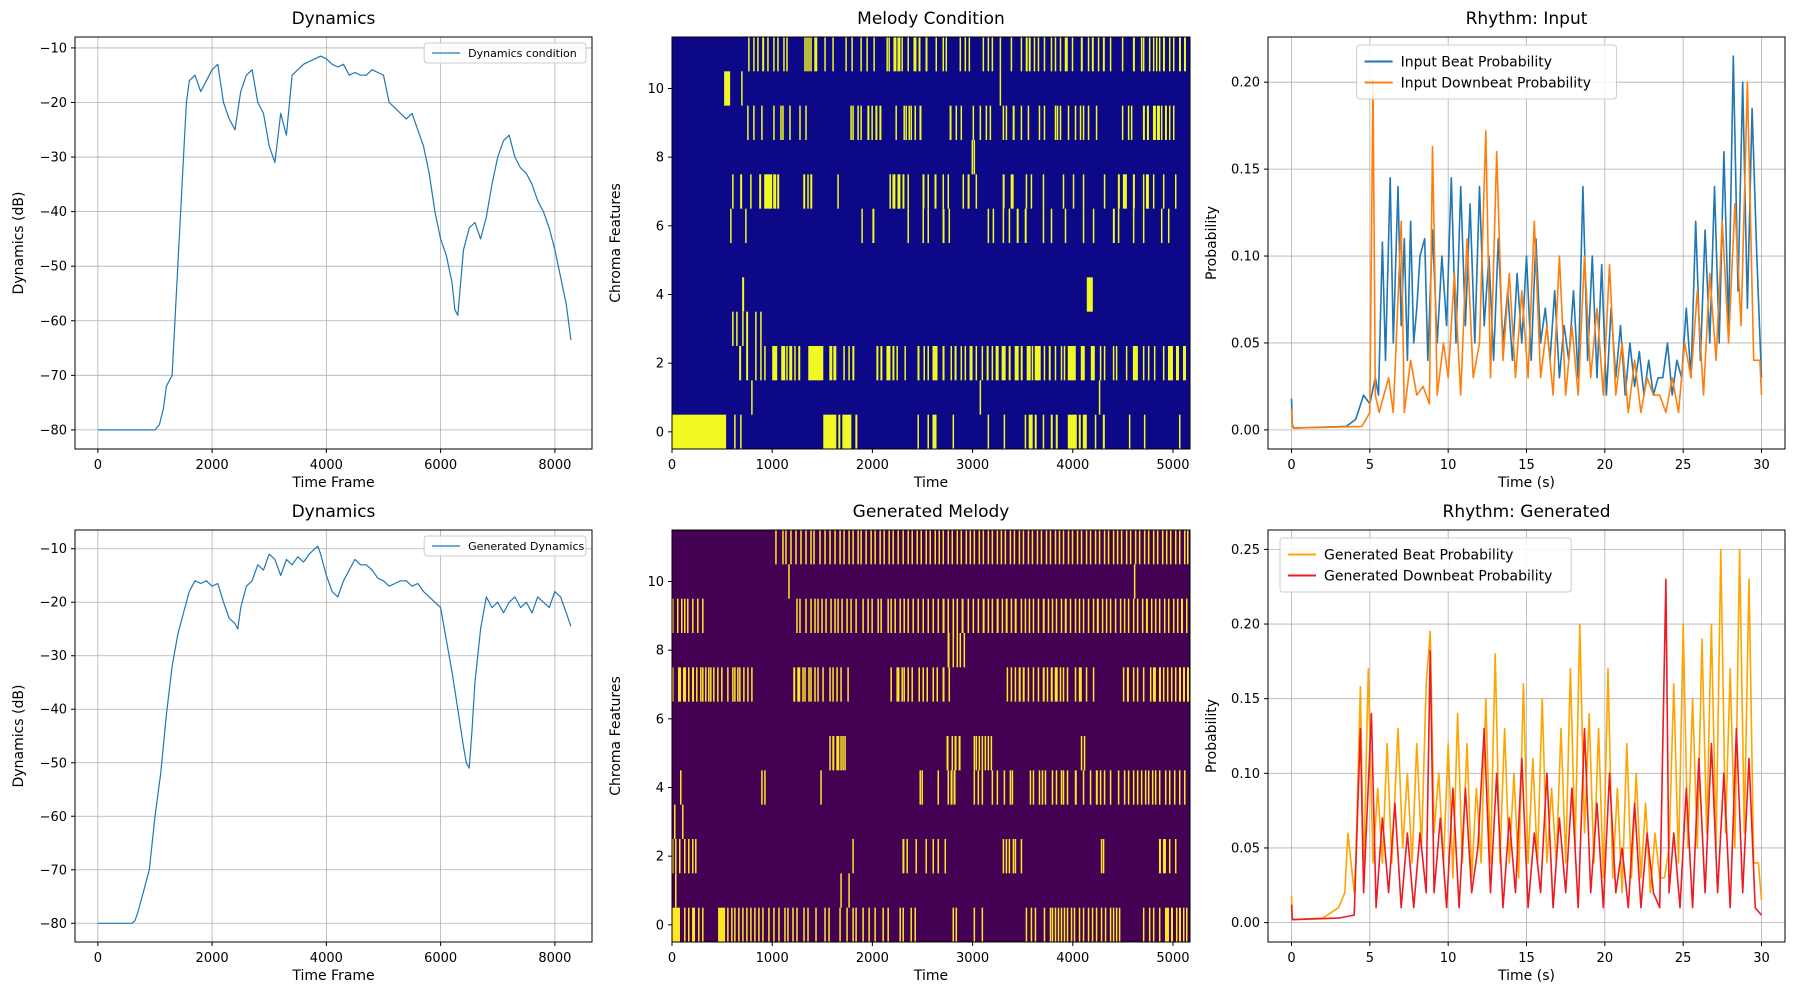 This screenshot has height=1000, width=1800. What do you see at coordinates (53, 603) in the screenshot?
I see `y-tick-label: −20` at bounding box center [53, 603].